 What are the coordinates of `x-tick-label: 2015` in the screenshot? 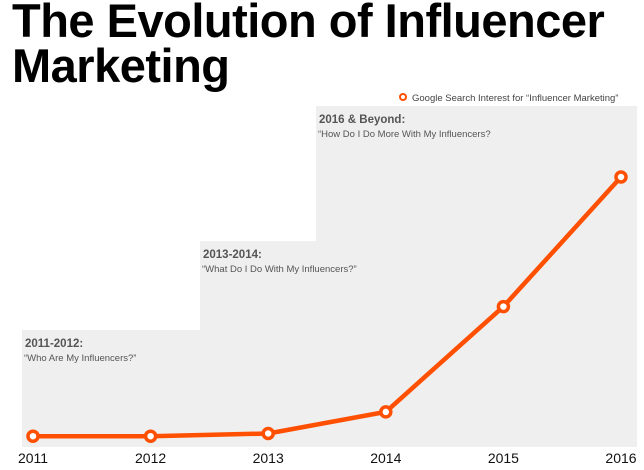 It's located at (503, 458).